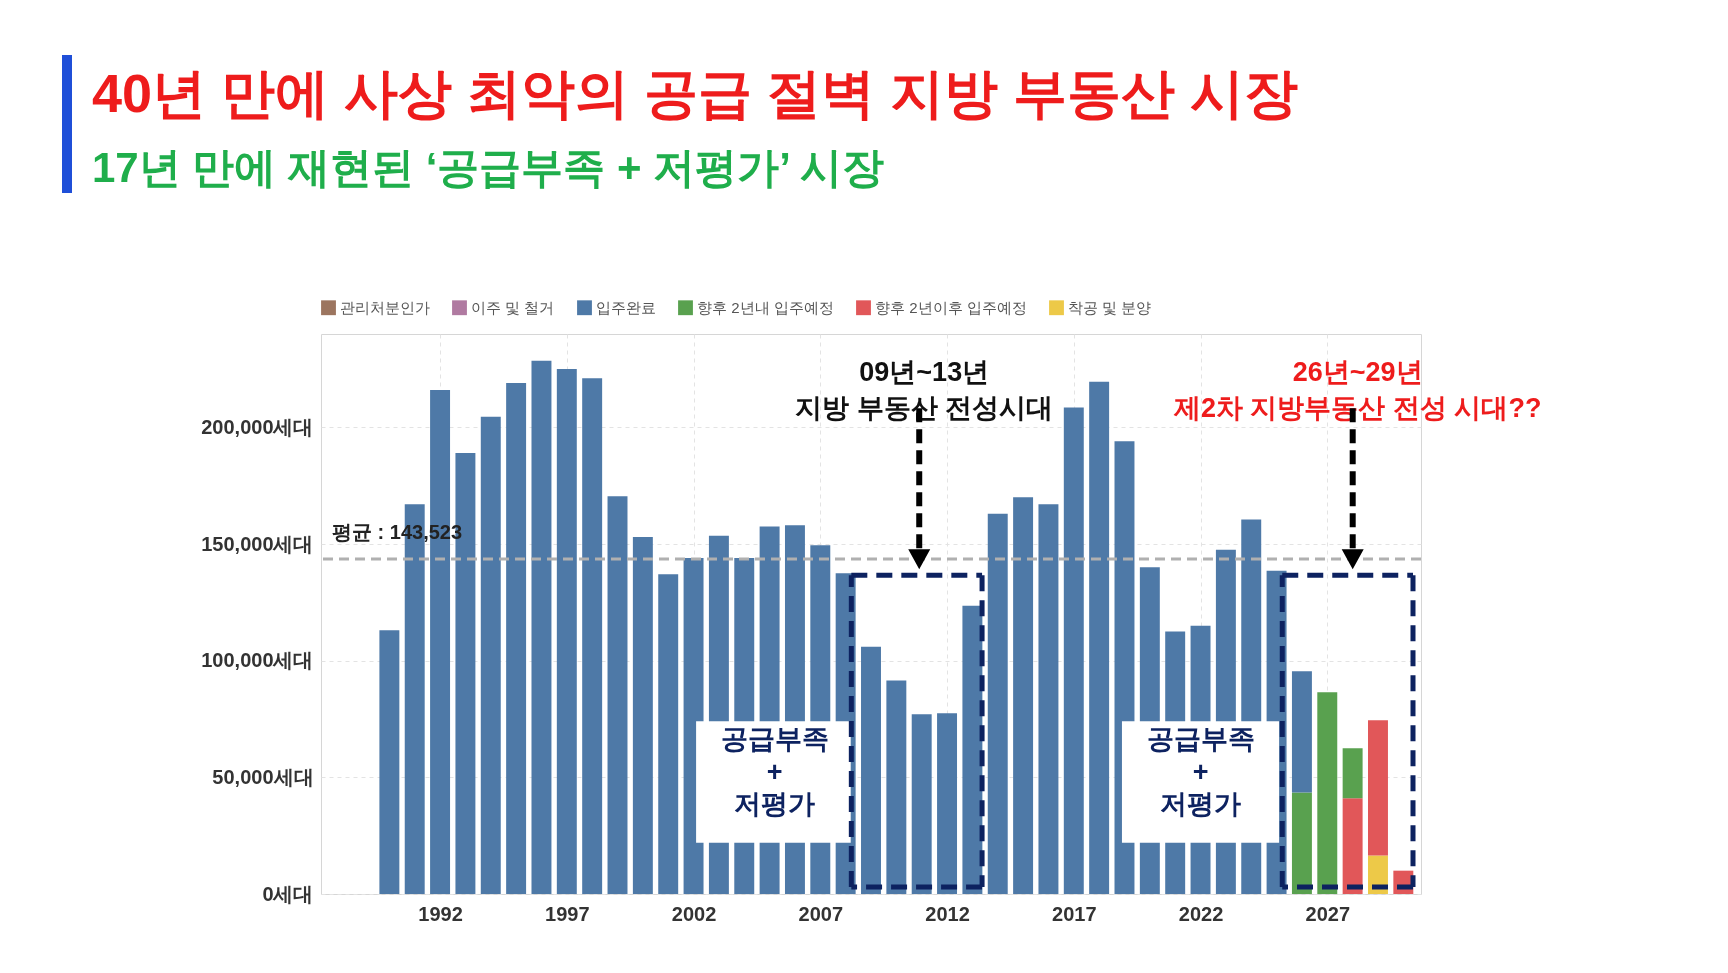 This screenshot has width=1728, height=973. What do you see at coordinates (1328, 913) in the screenshot?
I see `x-tick-label: 2027` at bounding box center [1328, 913].